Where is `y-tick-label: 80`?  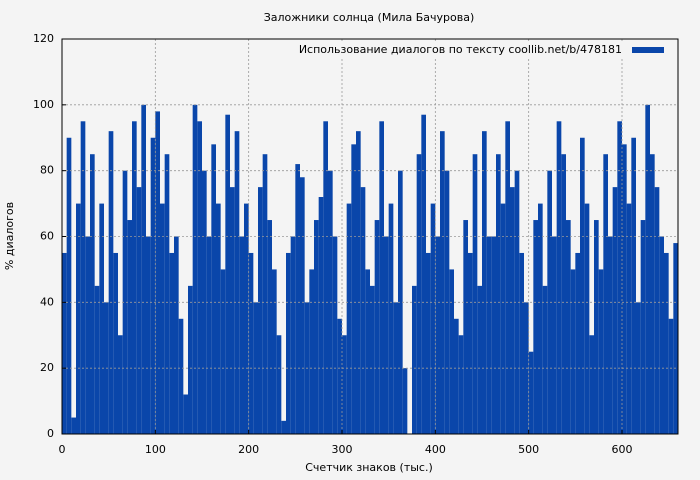
y-tick-label: 80 is located at coordinates (47, 170).